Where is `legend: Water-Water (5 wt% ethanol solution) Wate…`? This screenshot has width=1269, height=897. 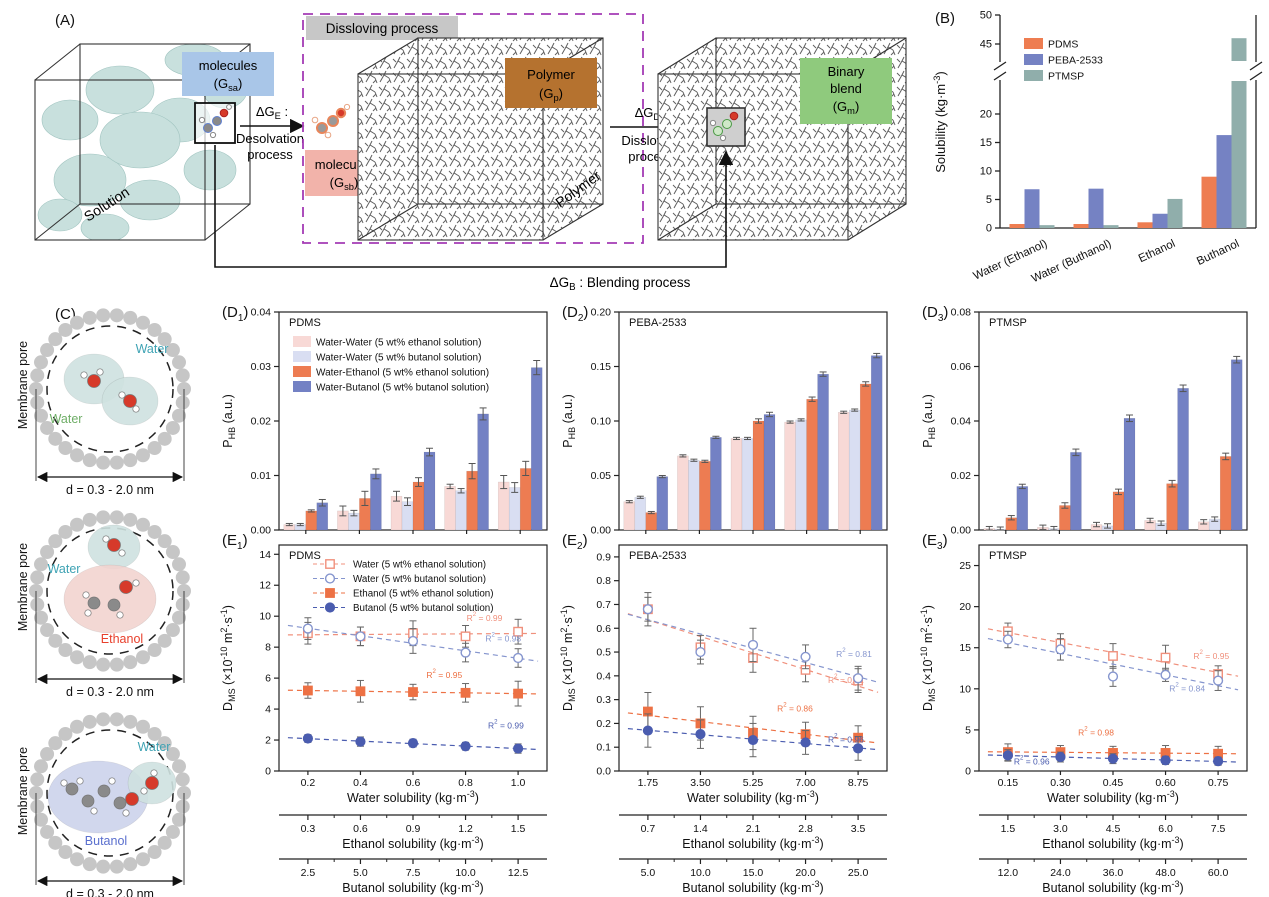
legend: Water-Water (5 wt% ethanol solution) Wate… is located at coordinates (391, 365).